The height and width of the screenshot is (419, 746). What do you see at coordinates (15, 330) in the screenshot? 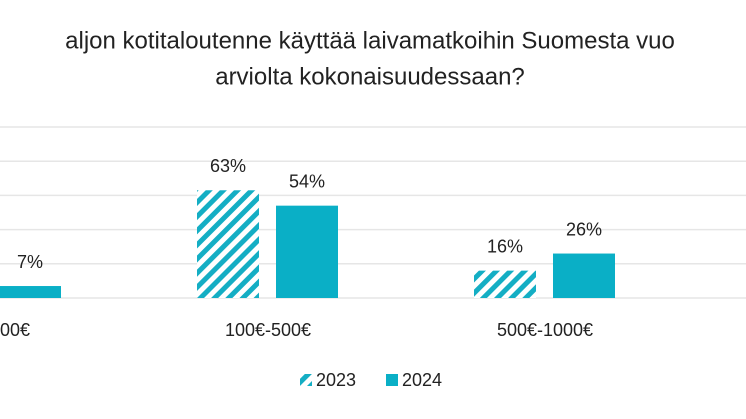
I see `x-tick-label: 00€` at bounding box center [15, 330].